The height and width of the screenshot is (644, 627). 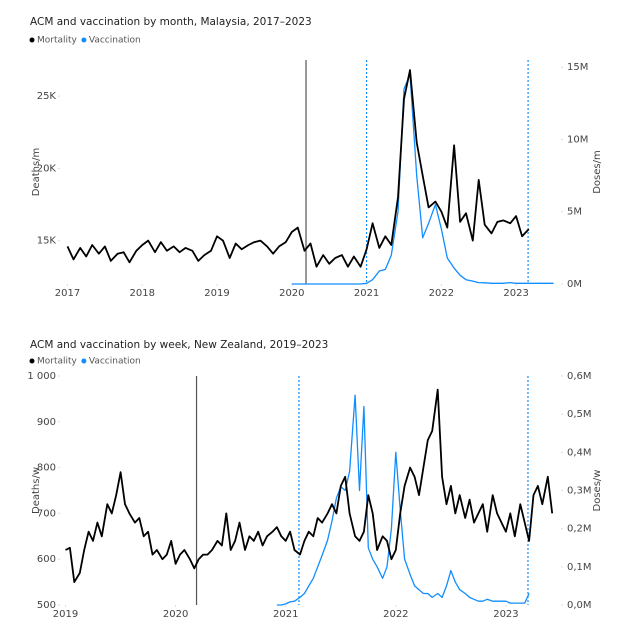 What do you see at coordinates (597, 491) in the screenshot?
I see `y2-axis-title: Doses/w` at bounding box center [597, 491].